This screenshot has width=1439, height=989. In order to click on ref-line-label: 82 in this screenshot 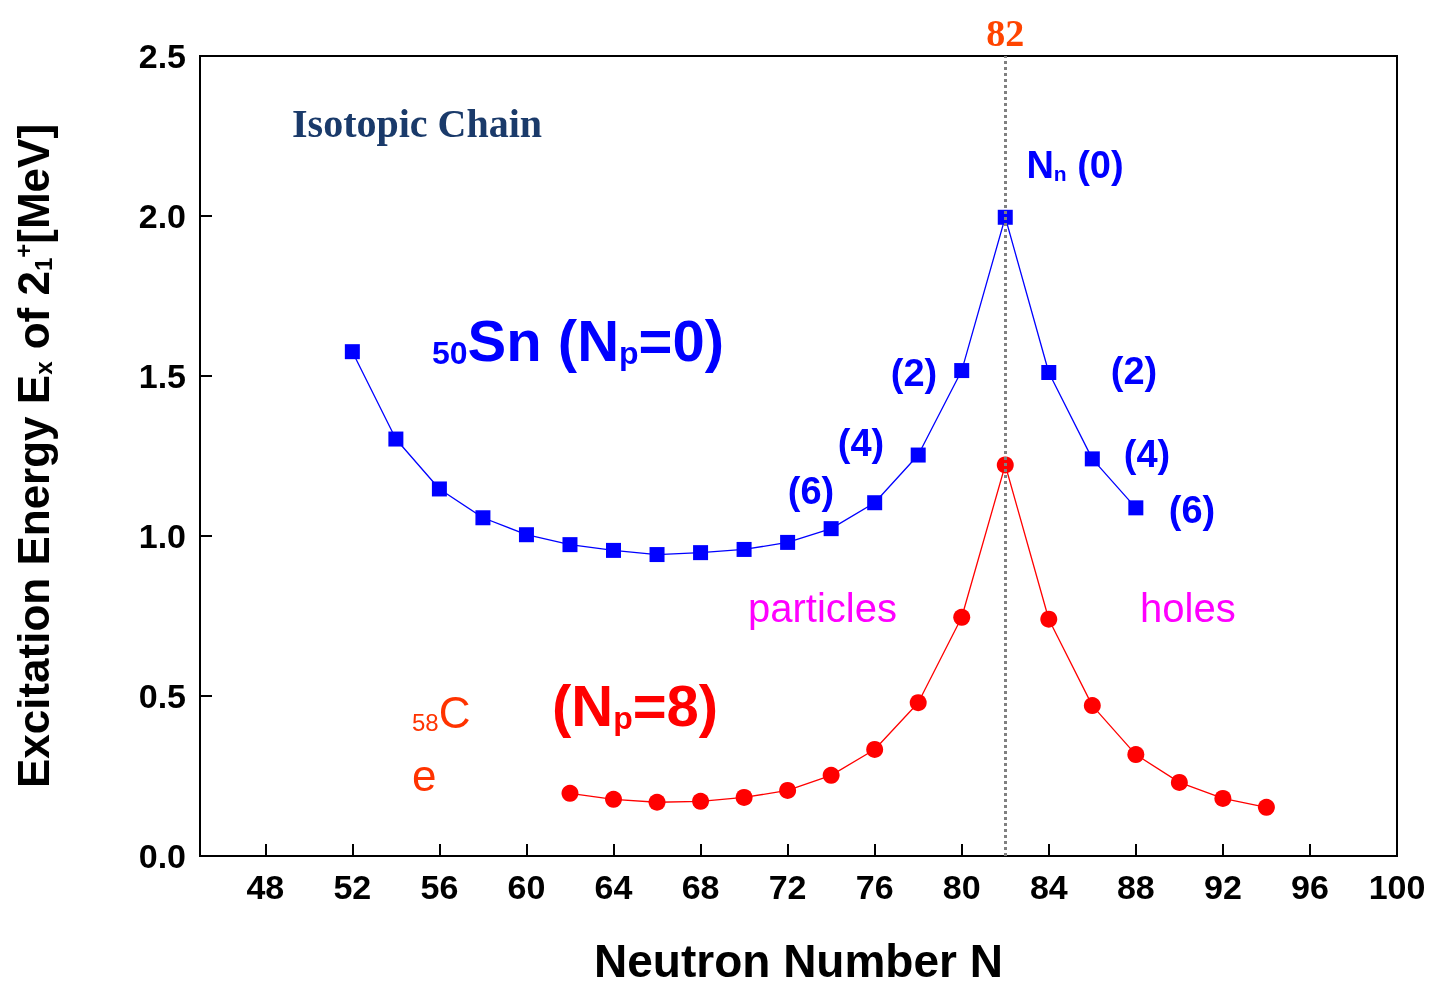, I will do `click(1005, 33)`.